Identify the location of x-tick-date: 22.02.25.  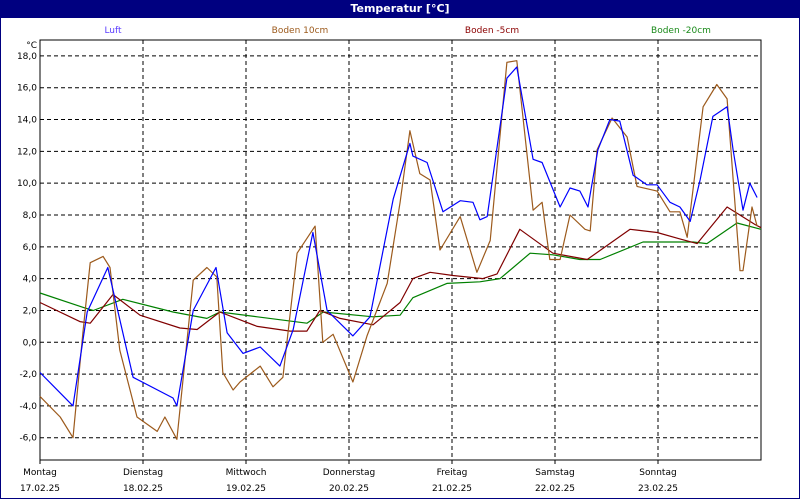
(555, 489).